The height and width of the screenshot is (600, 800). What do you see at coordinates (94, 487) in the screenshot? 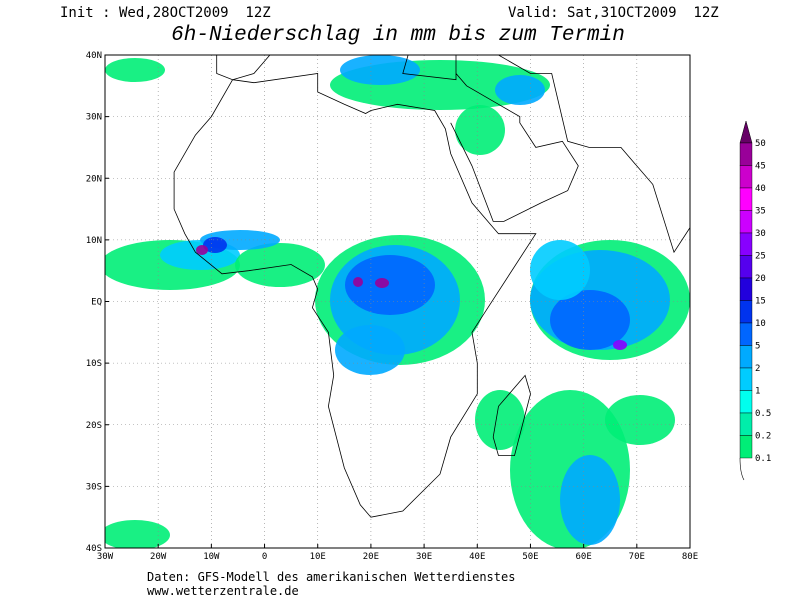
I see `lat-label: 30S` at bounding box center [94, 487].